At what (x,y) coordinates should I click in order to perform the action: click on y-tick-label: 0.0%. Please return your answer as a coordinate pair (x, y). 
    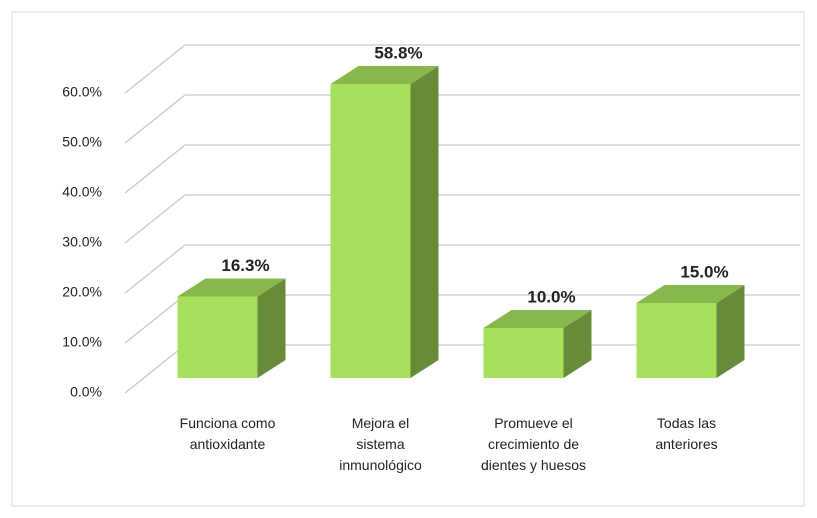
    Looking at the image, I should click on (86, 392).